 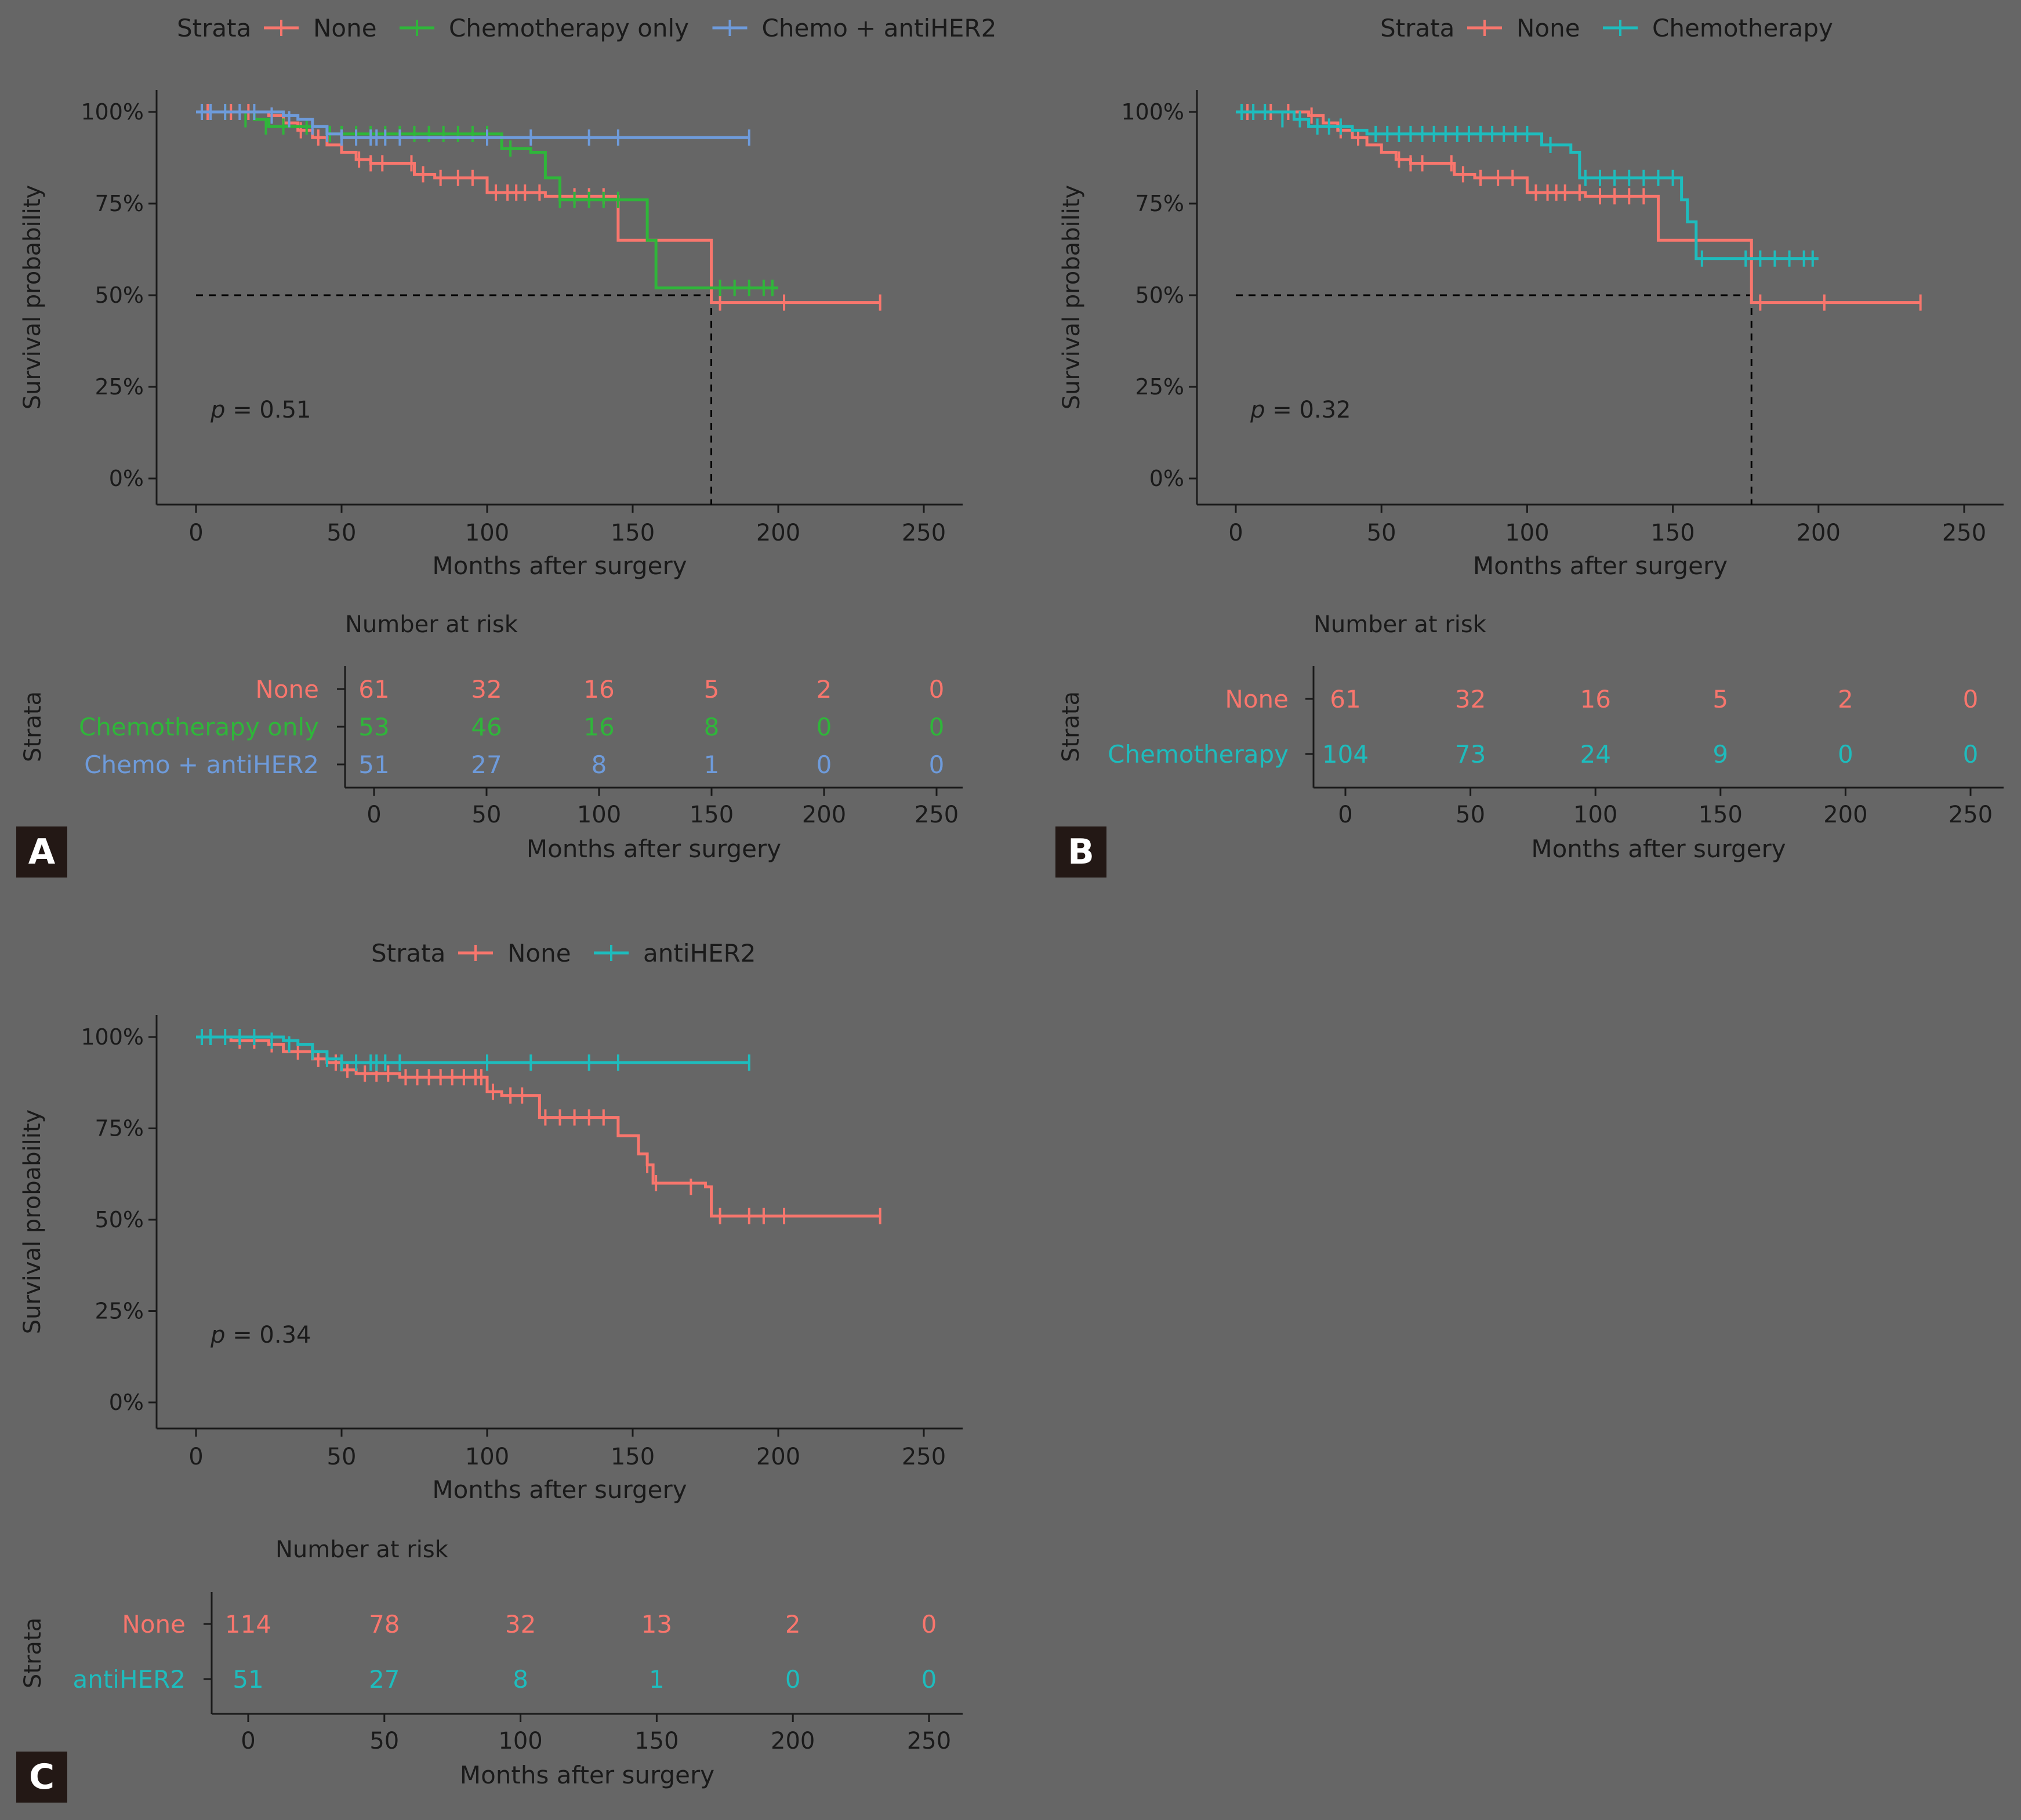 I want to click on risk-count: 53, so click(x=373, y=727).